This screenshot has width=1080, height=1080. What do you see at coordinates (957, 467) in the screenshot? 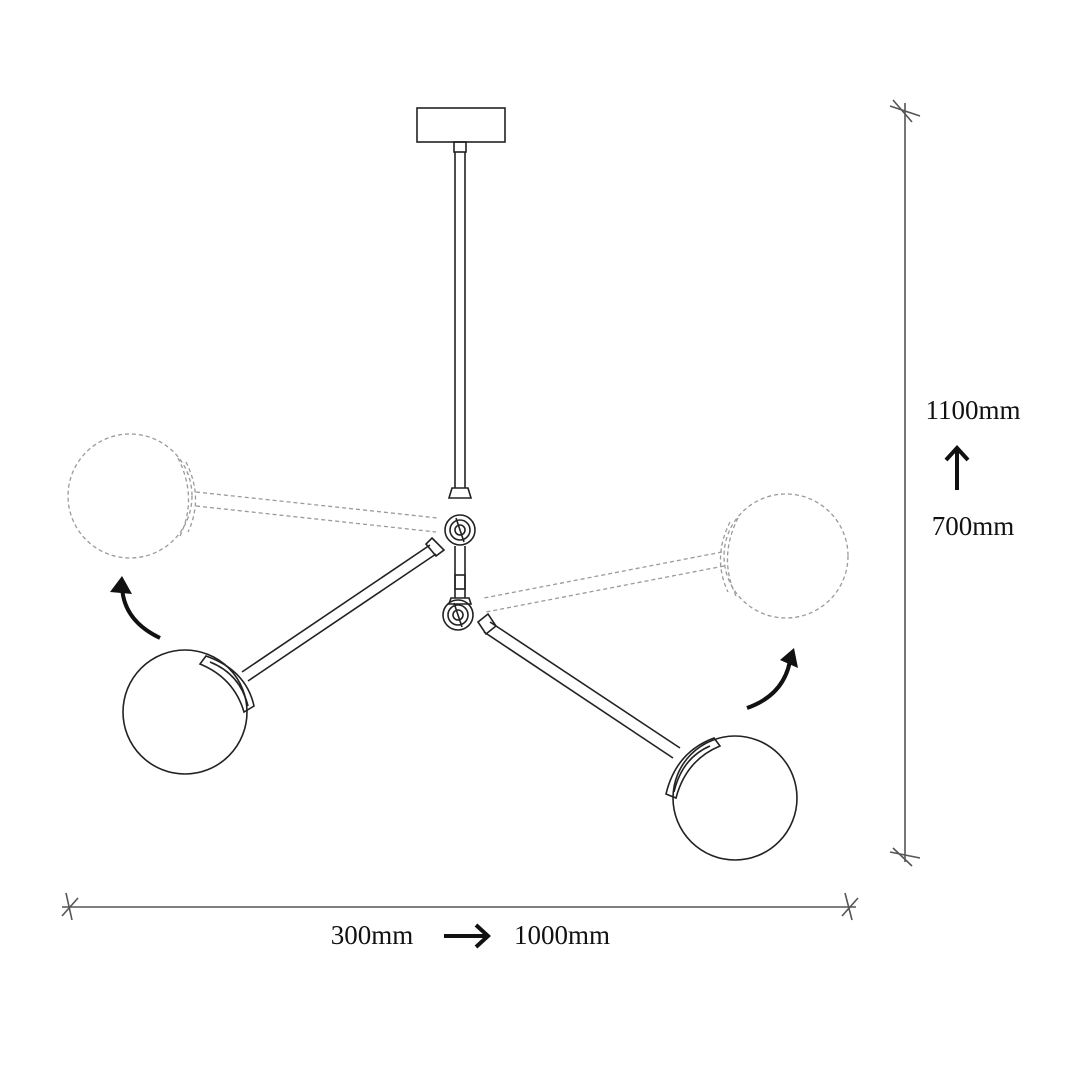
I see `arrow-up-icon` at bounding box center [957, 467].